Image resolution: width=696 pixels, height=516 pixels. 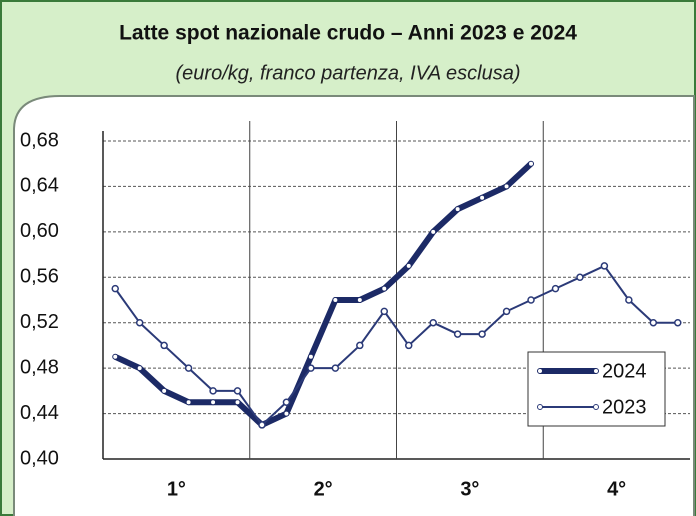 I want to click on y-tick-label: 0,40, so click(x=39, y=458).